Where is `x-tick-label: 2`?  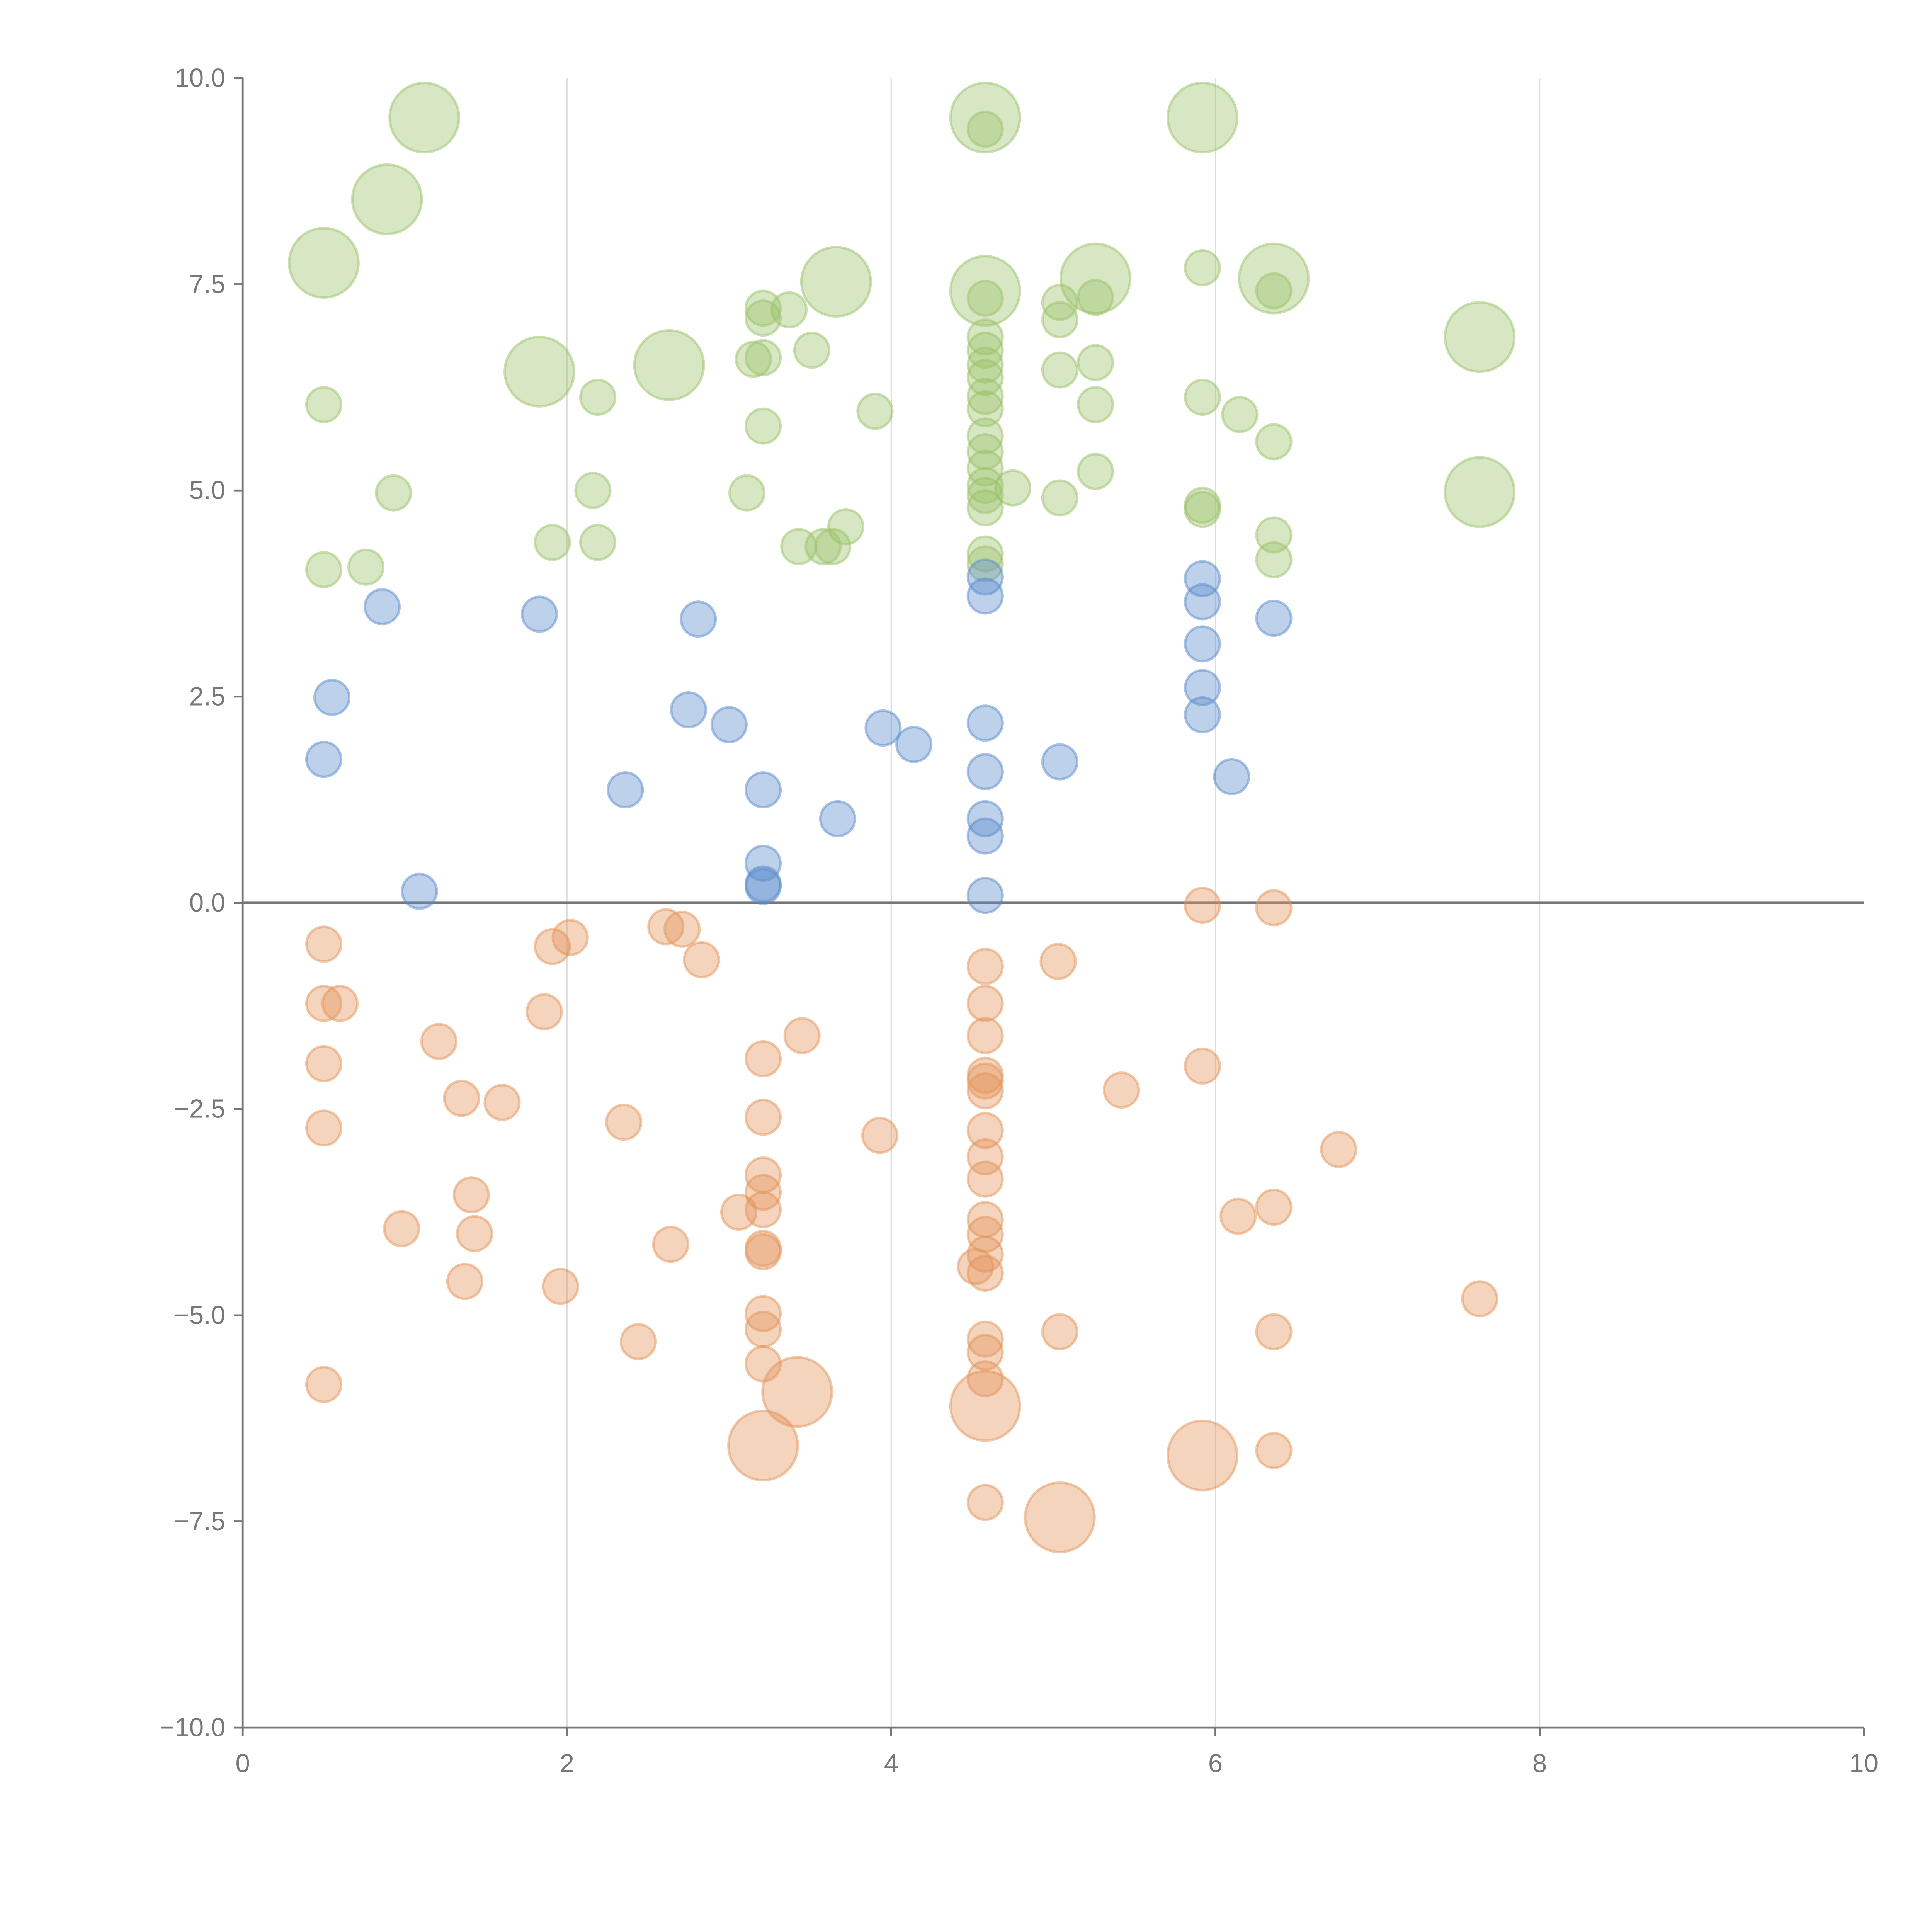
x-tick-label: 2 is located at coordinates (567, 1764).